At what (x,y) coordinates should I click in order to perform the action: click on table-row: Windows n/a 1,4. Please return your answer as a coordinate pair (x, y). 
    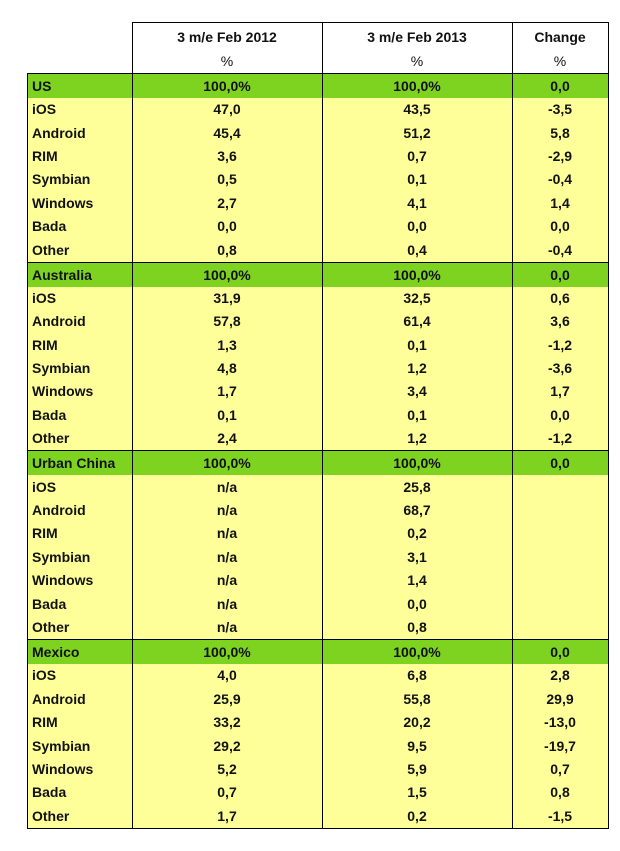
    Looking at the image, I should click on (318, 581).